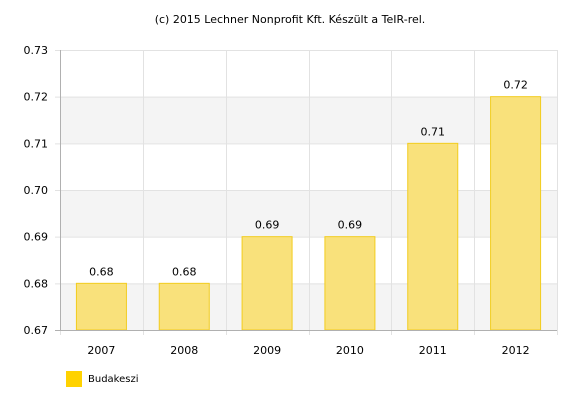  What do you see at coordinates (36, 50) in the screenshot?
I see `y-tick-label: 0.73` at bounding box center [36, 50].